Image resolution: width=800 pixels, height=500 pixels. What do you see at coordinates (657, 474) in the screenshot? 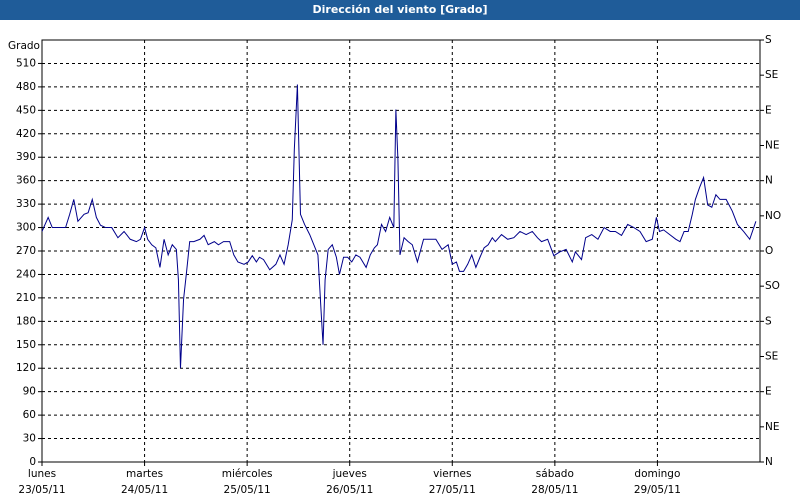
I see `x-tick-label: domingo` at bounding box center [657, 474].